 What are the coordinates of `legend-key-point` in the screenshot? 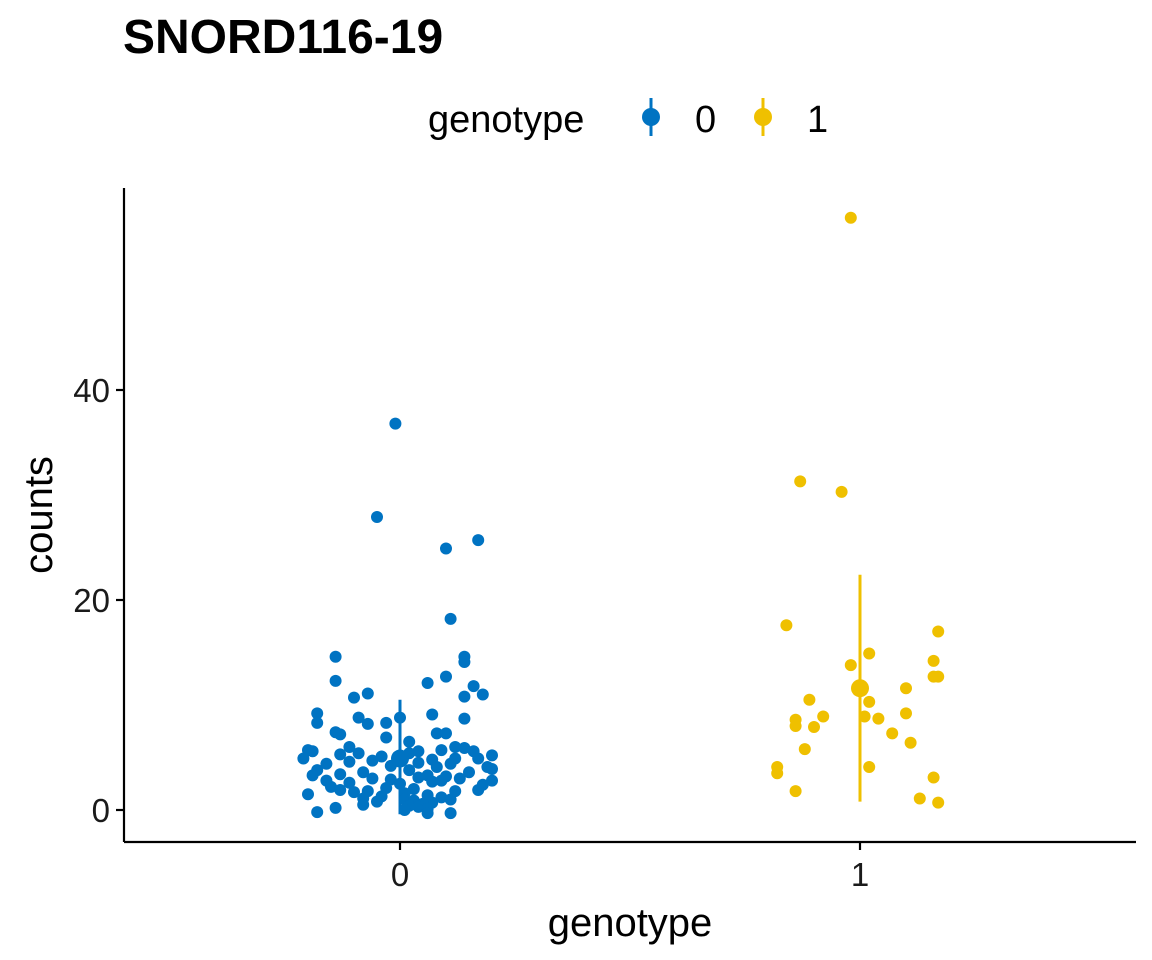 It's located at (763, 117).